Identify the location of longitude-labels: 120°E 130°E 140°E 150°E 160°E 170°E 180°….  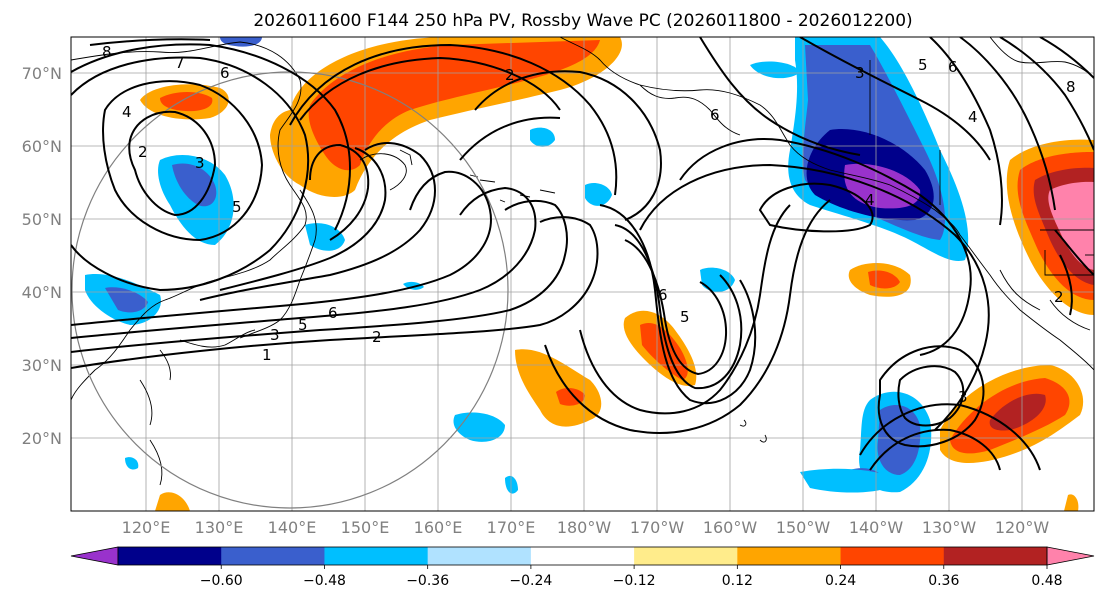
(586, 527).